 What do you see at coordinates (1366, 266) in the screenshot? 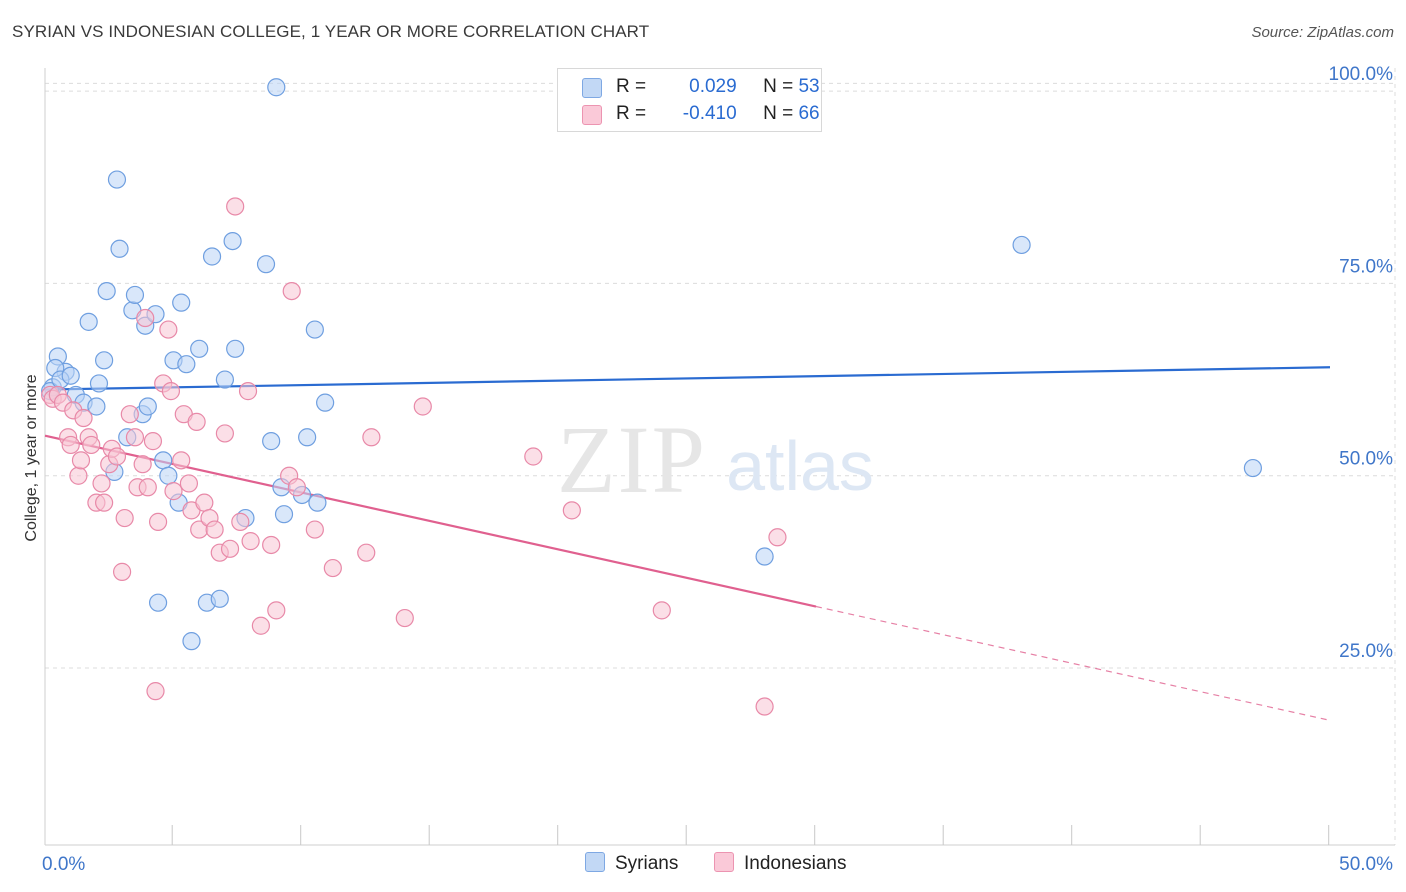
I see `y-tick-label: 75.0%` at bounding box center [1366, 266].